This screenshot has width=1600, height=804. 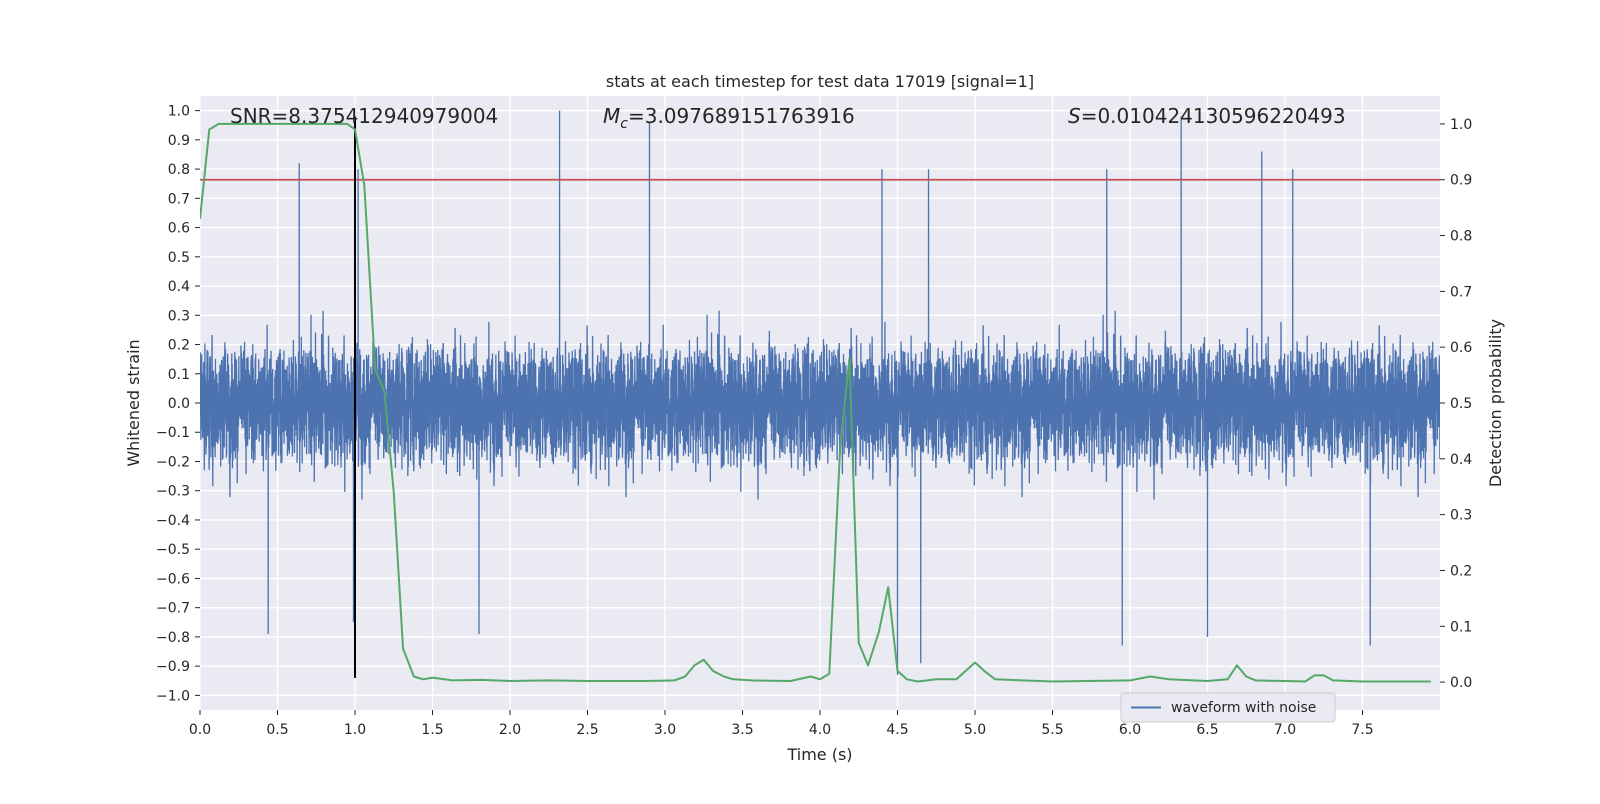 I want to click on y-left-tick-label-0: 1.0, so click(x=179, y=112).